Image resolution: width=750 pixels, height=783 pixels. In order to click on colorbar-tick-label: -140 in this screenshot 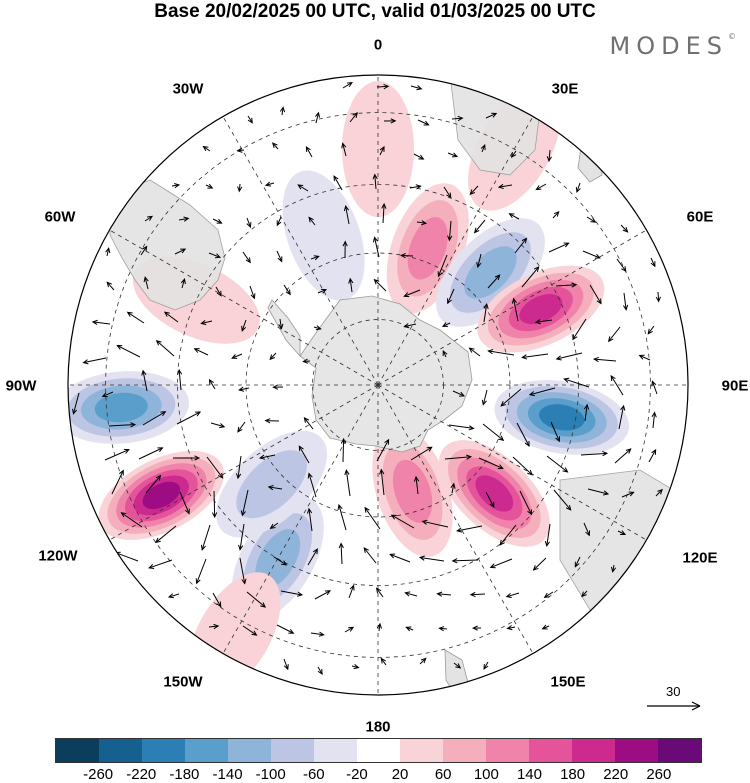, I will do `click(227, 774)`.